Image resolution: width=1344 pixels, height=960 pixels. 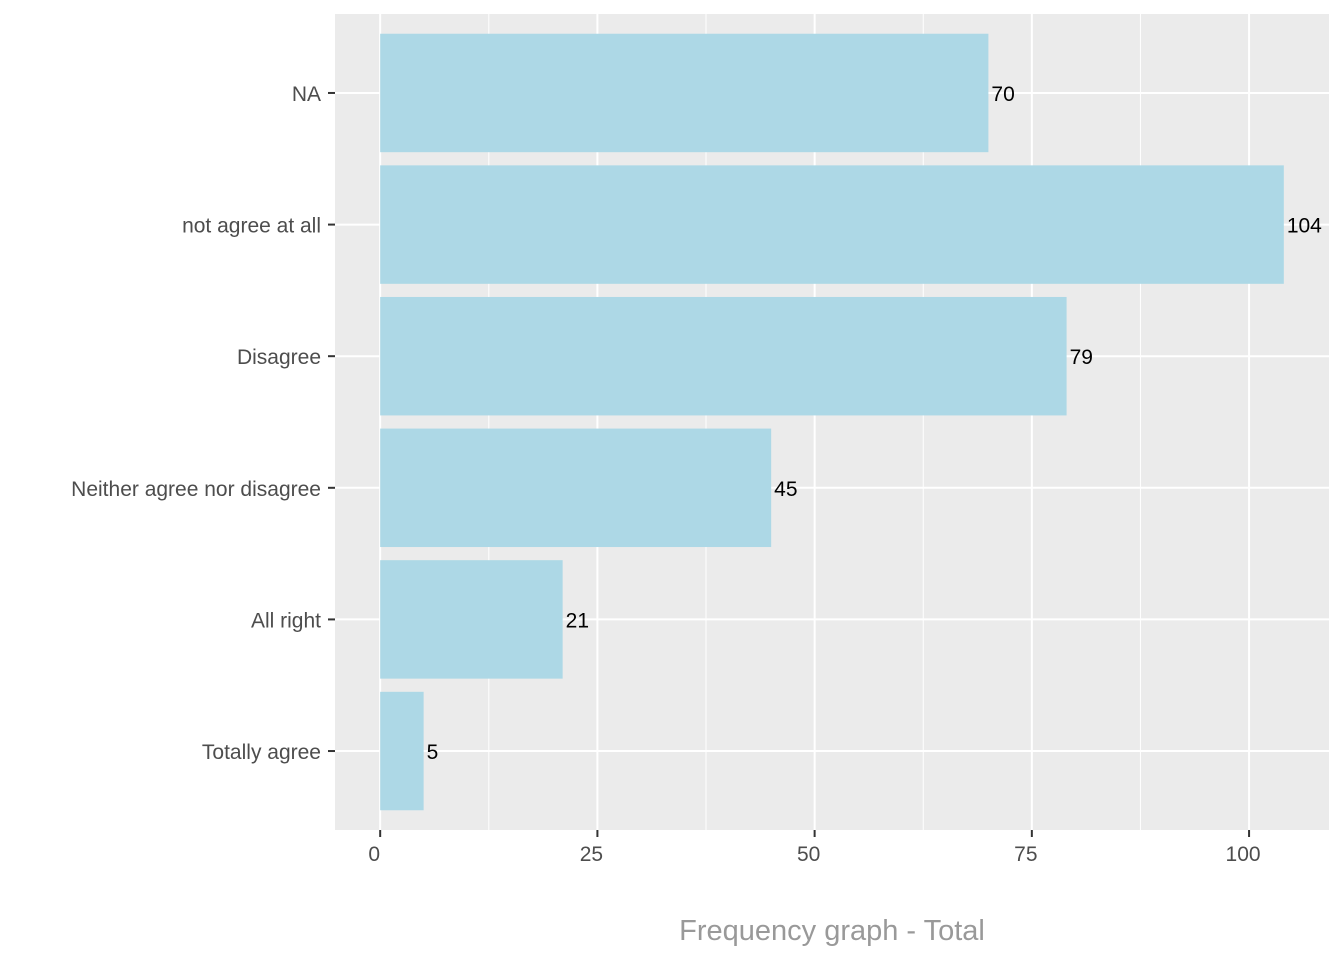 I want to click on x-axis: 0 25 50 75 100, so click(x=814, y=848).